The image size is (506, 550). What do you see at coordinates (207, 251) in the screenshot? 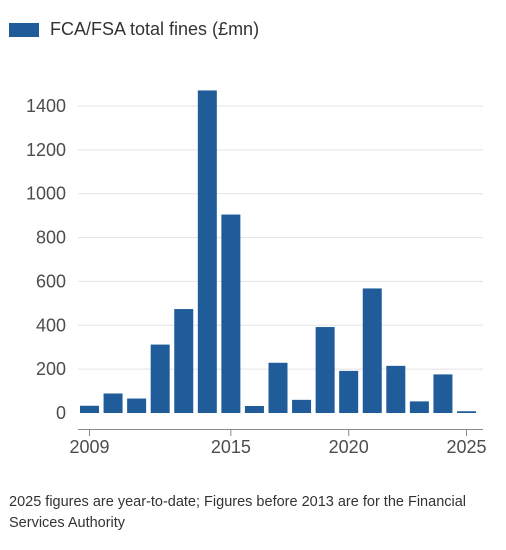
I see `bar-2014` at bounding box center [207, 251].